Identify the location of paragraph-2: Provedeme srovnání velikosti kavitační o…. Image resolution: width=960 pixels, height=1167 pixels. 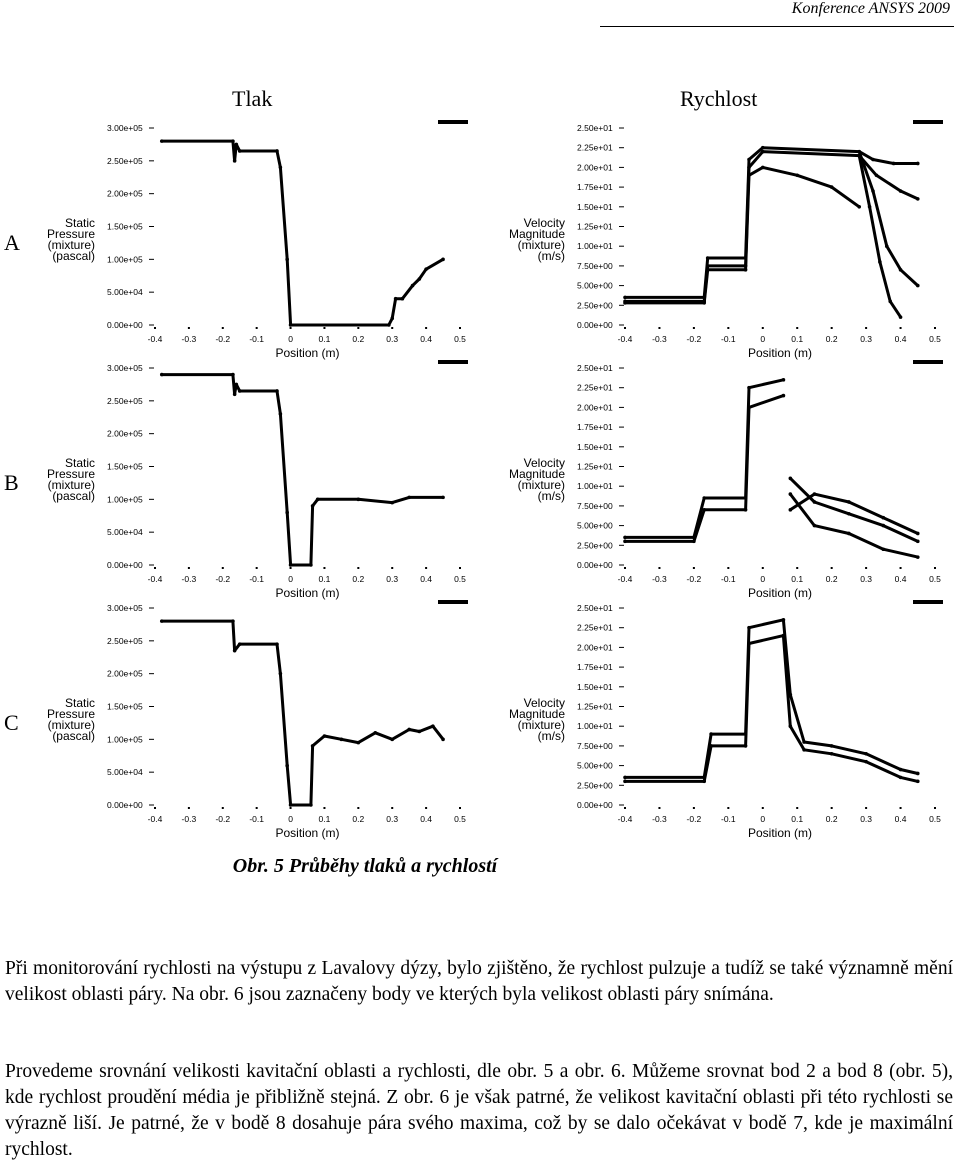
(479, 1110).